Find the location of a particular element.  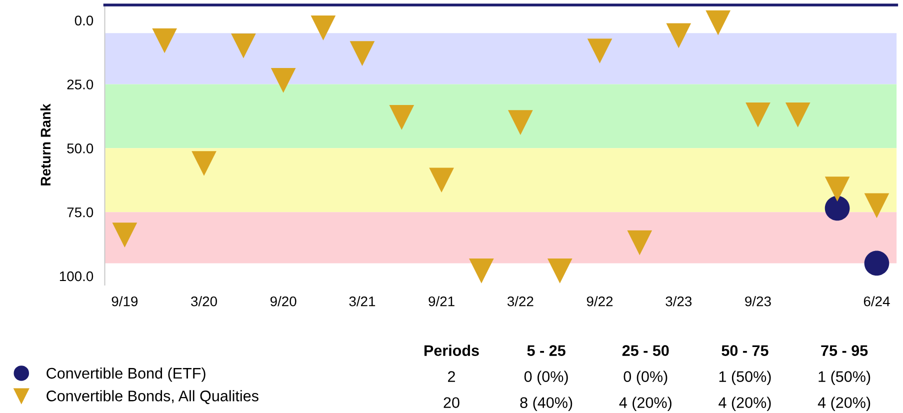

text: 8 (40%) is located at coordinates (546, 404).